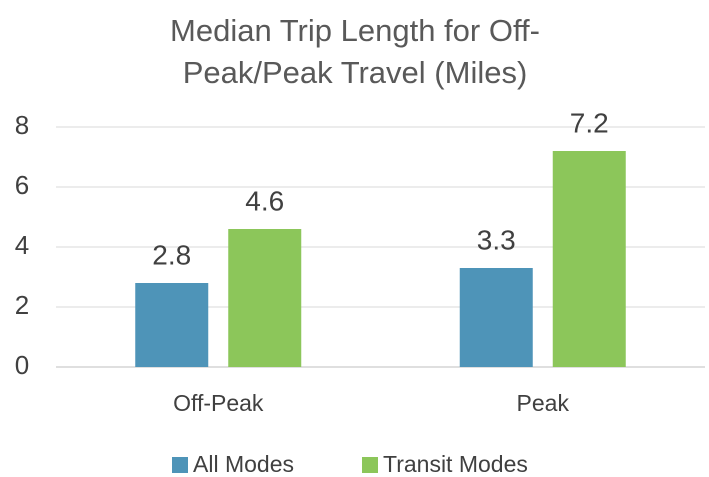  Describe the element at coordinates (22, 125) in the screenshot. I see `y-tick-label: 8` at that location.